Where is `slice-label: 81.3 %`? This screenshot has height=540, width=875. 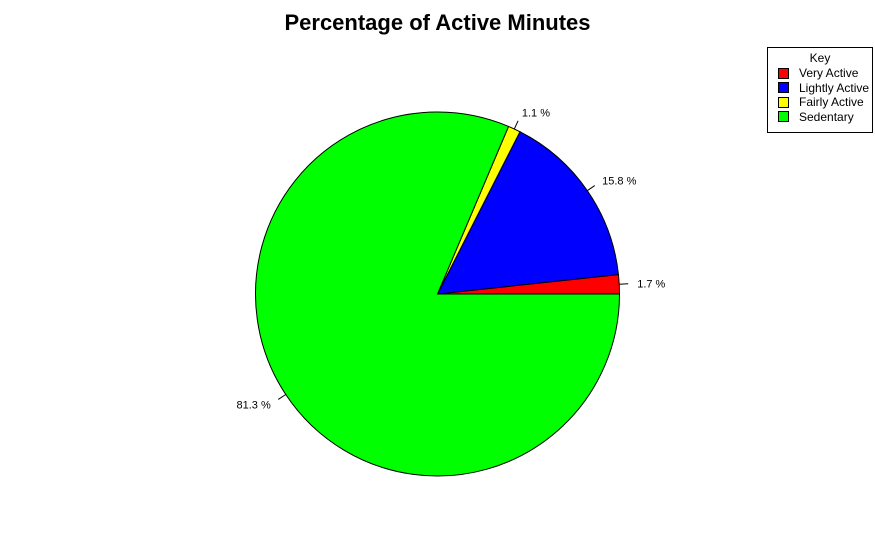
slice-label: 81.3 % is located at coordinates (253, 405).